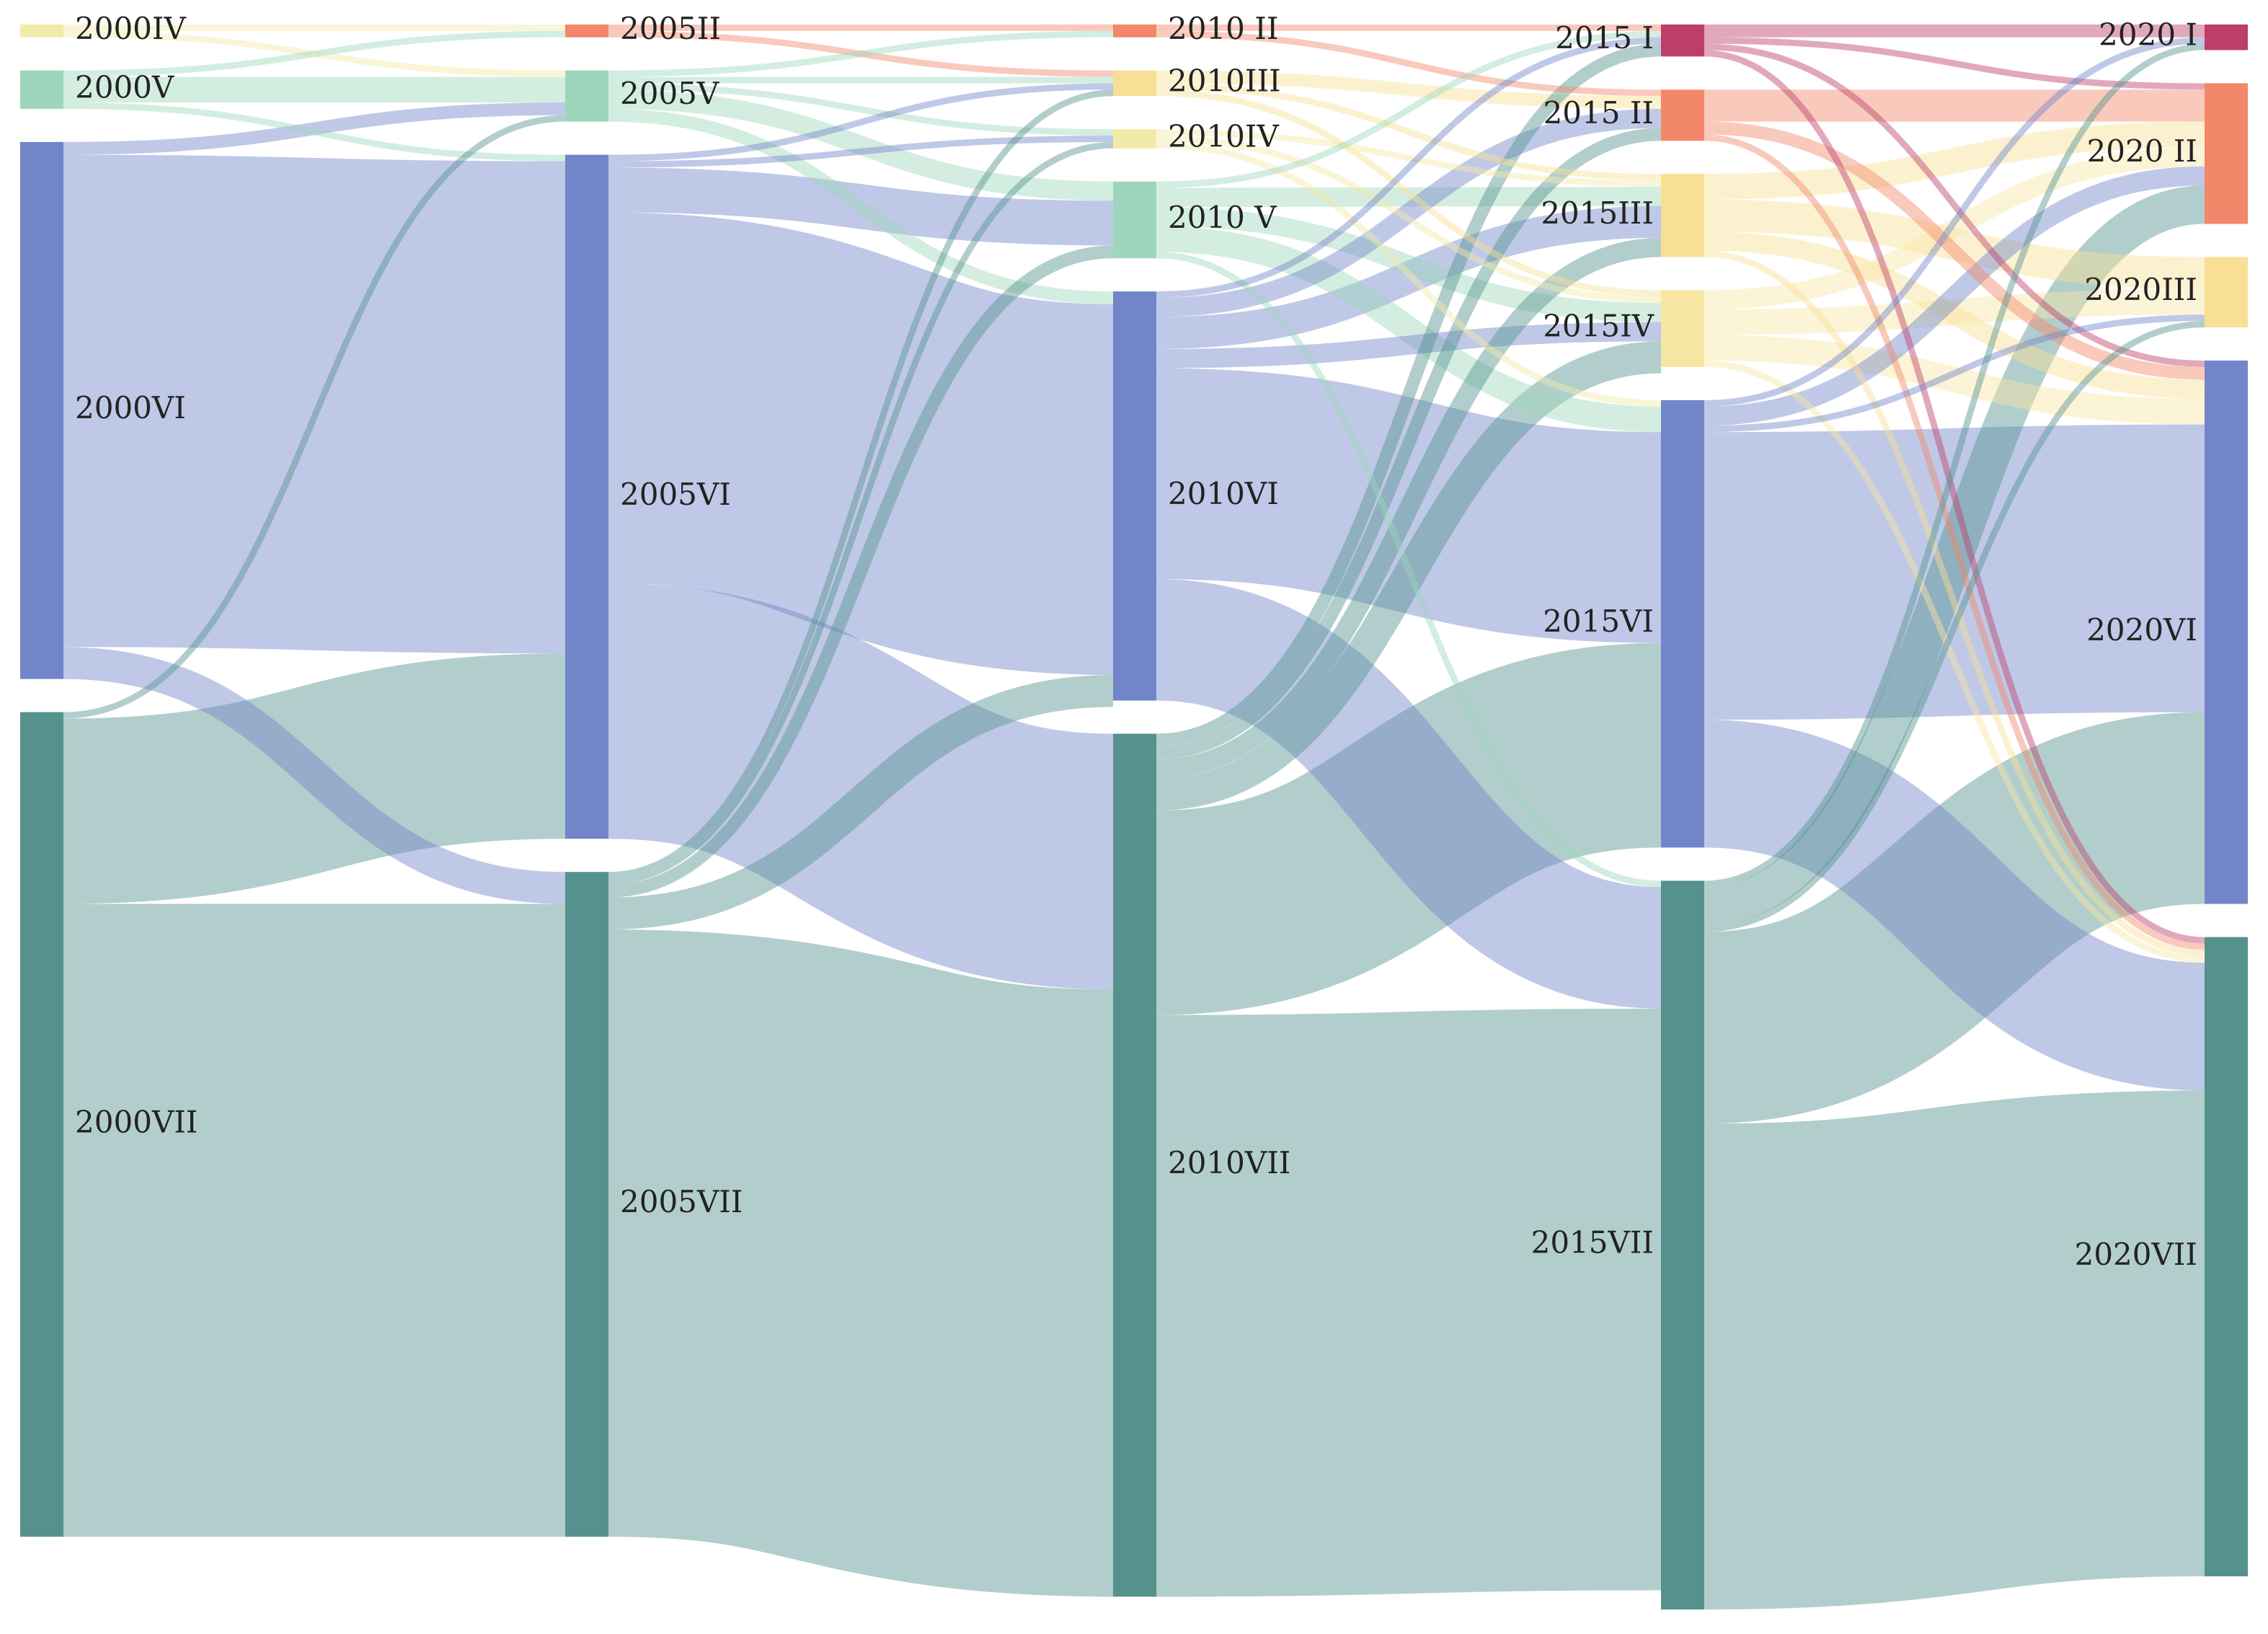 Image resolution: width=2268 pixels, height=1634 pixels. Describe the element at coordinates (1134, 139) in the screenshot. I see `node-2010IV` at that location.